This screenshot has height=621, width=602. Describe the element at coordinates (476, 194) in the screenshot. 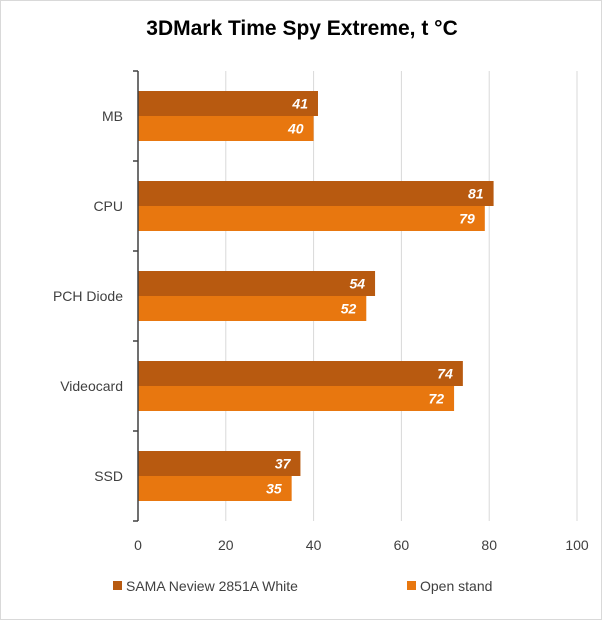

I see `data-label: 81` at that location.